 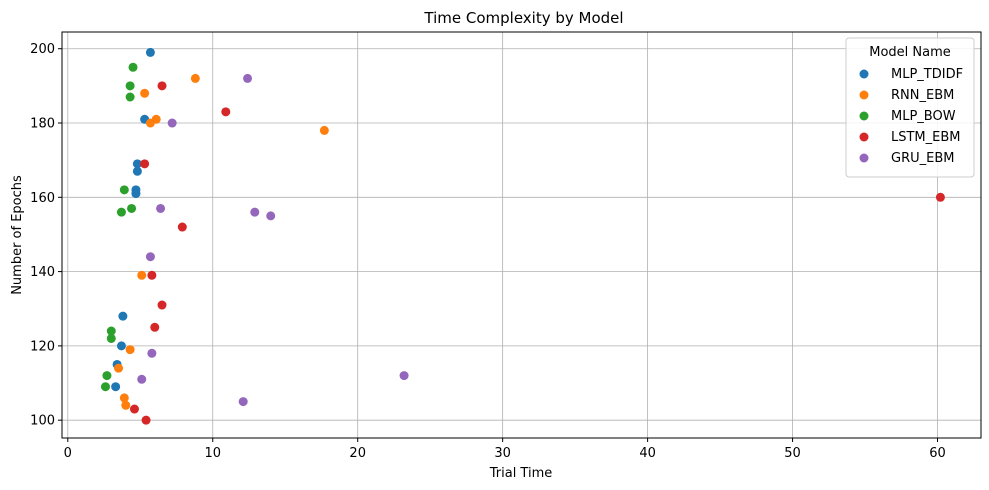 I want to click on legend-label-mlp-tdidf: MLP_TDIDF, so click(x=927, y=74).